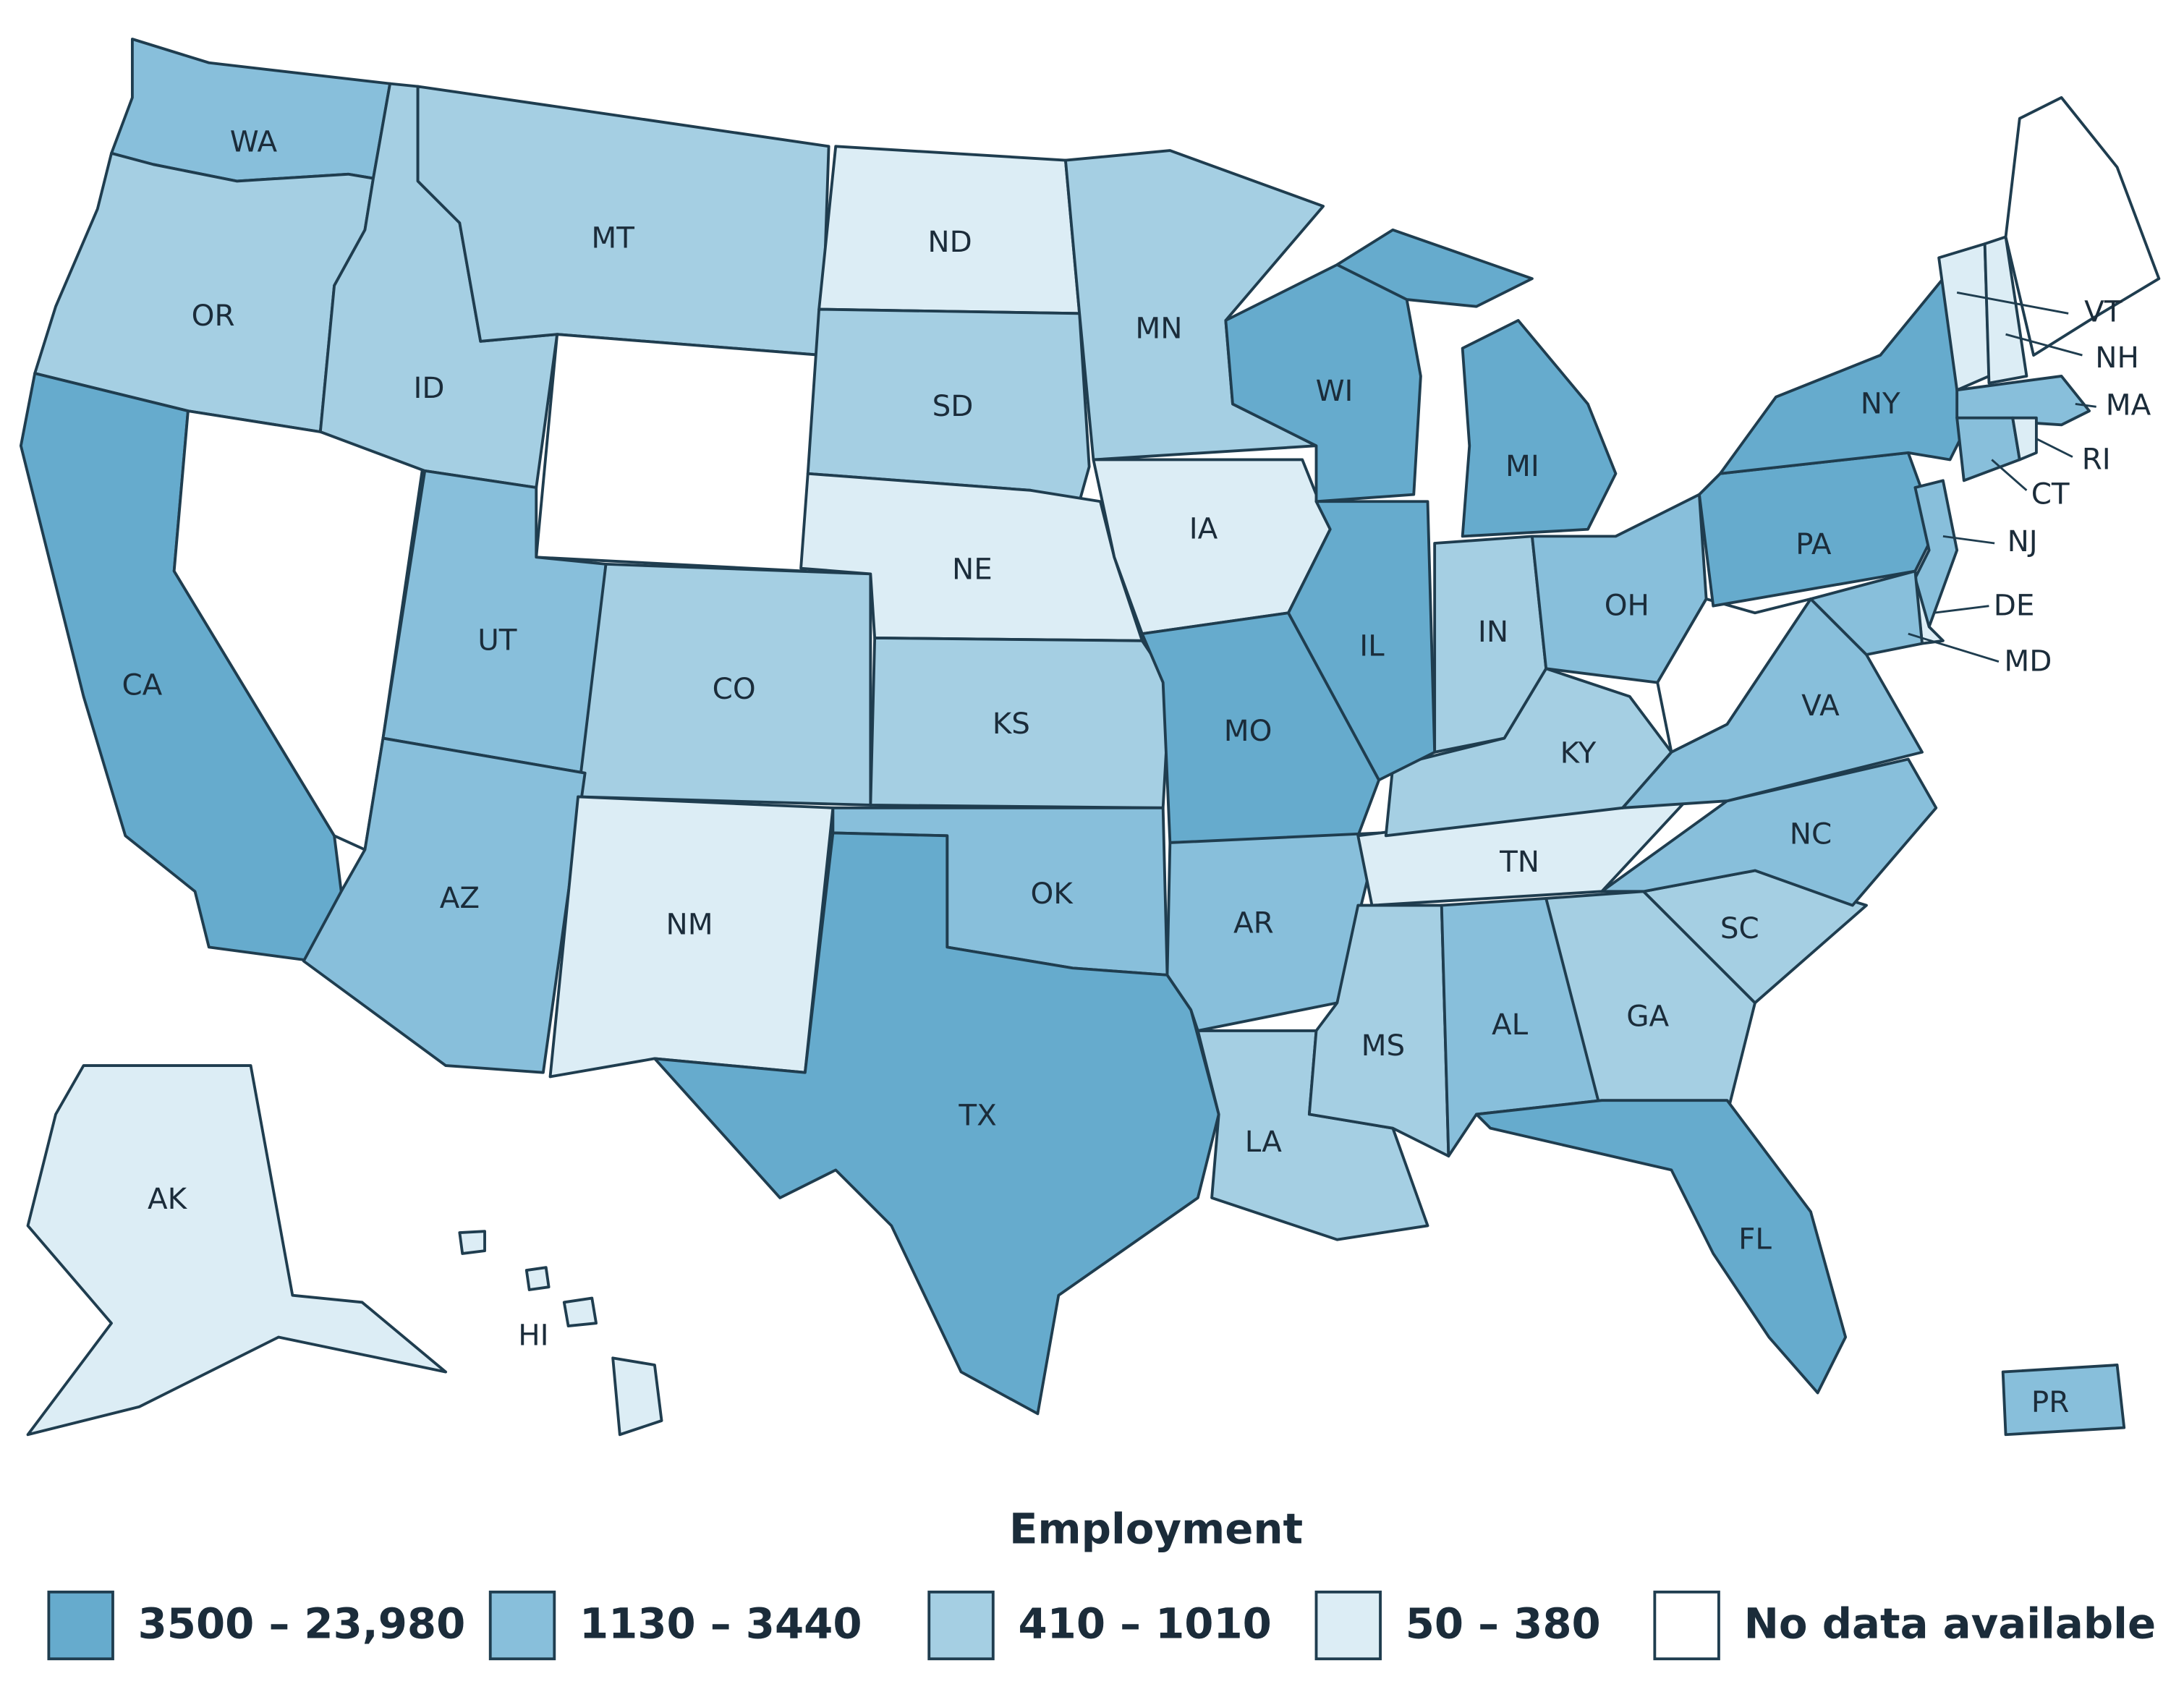 This screenshot has height=1684, width=2184. Describe the element at coordinates (1647, 1016) in the screenshot. I see `state-label: GA` at that location.